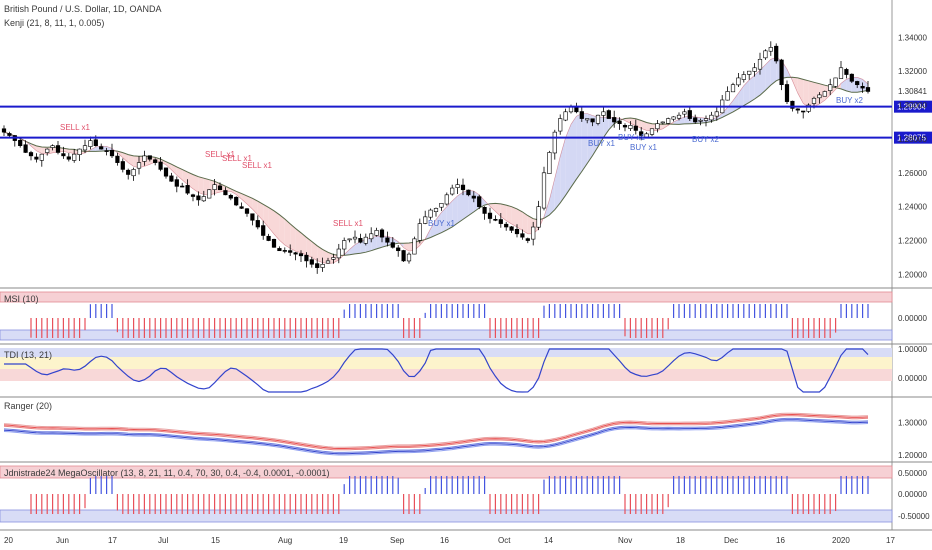 This screenshot has width=932, height=550. What do you see at coordinates (28, 355) in the screenshot?
I see `tdi-title: TDI (13, 21)` at bounding box center [28, 355].